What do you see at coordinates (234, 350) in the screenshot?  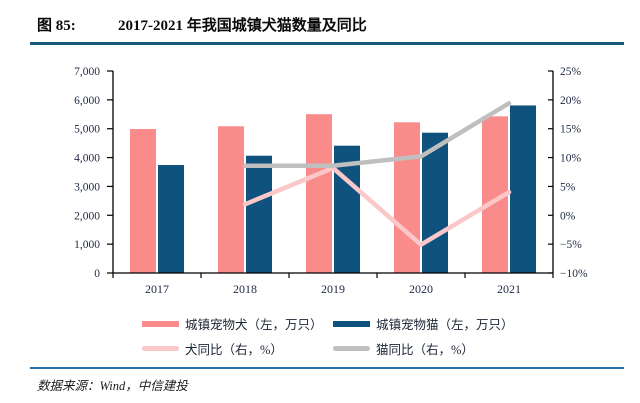 I see `legend-label-dog-yoy: 犬同比（右，%）` at bounding box center [234, 350].